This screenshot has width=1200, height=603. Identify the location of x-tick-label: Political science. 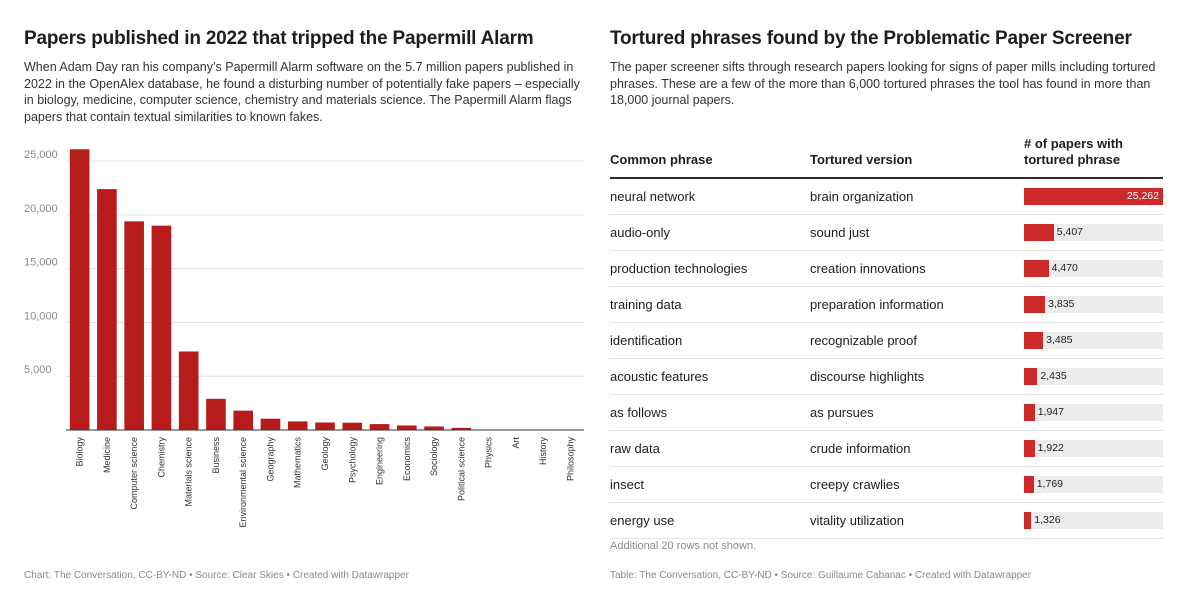
(461, 469).